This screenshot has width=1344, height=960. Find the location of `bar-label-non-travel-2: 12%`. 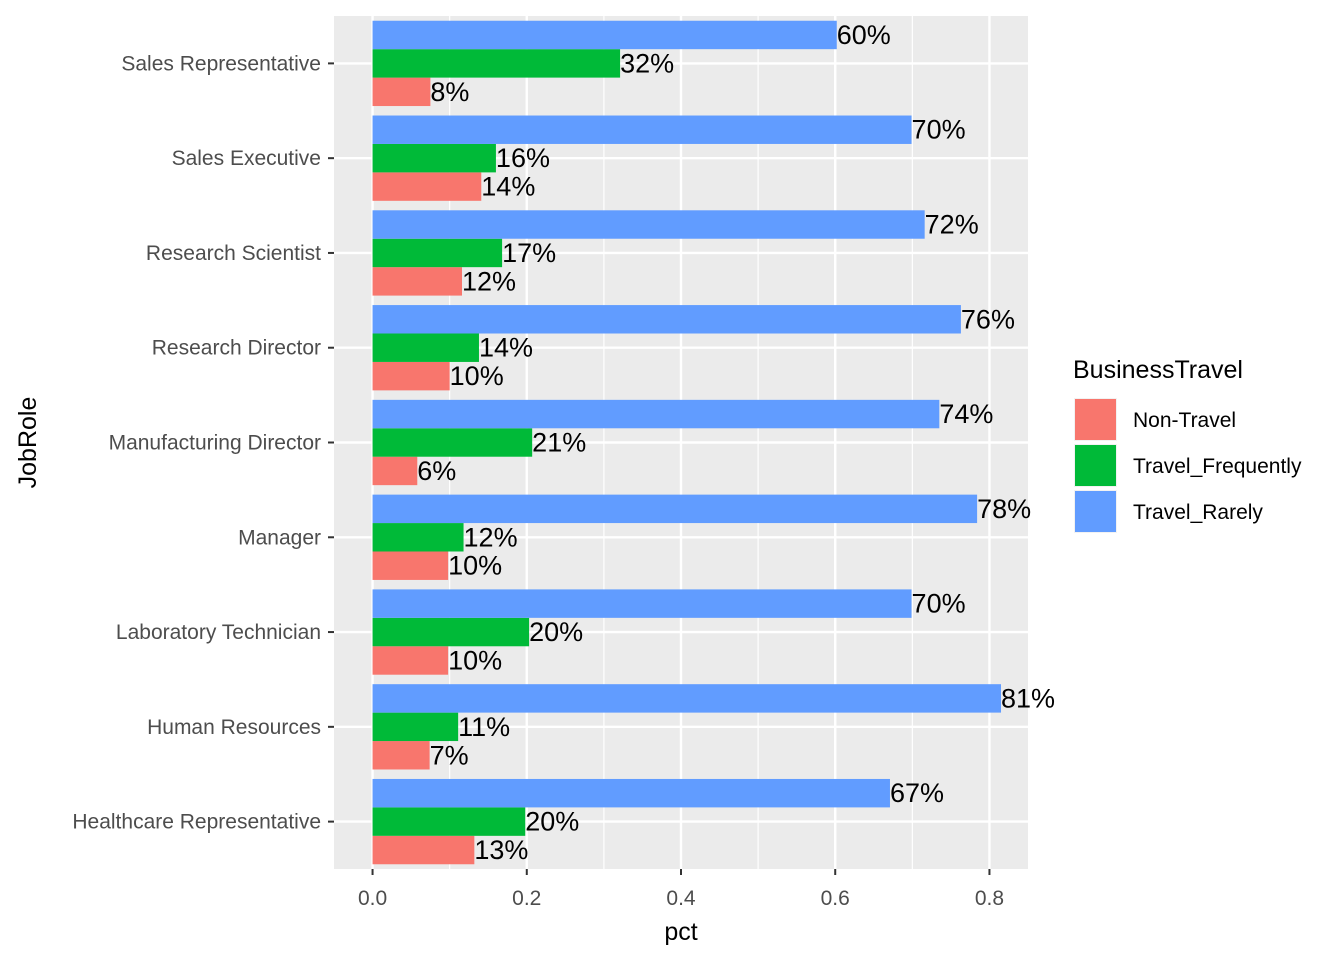

bar-label-non-travel-2: 12% is located at coordinates (489, 281).